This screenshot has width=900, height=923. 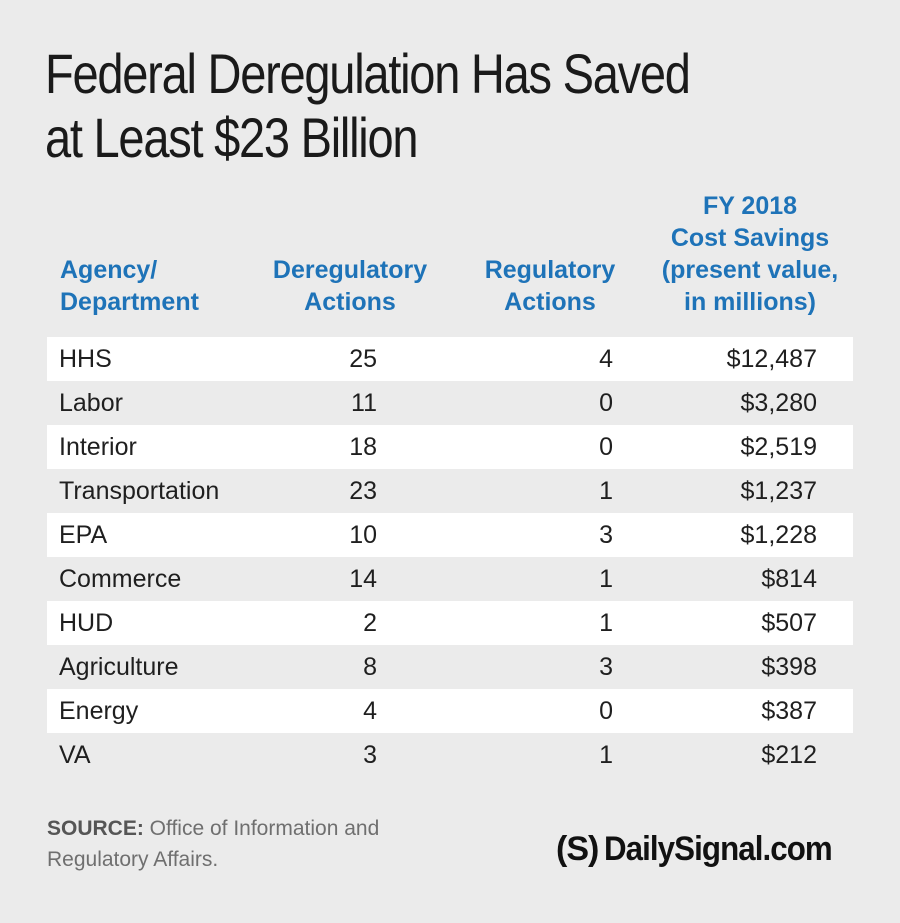 I want to click on table-row: Energy 4 0 $387, so click(x=450, y=711).